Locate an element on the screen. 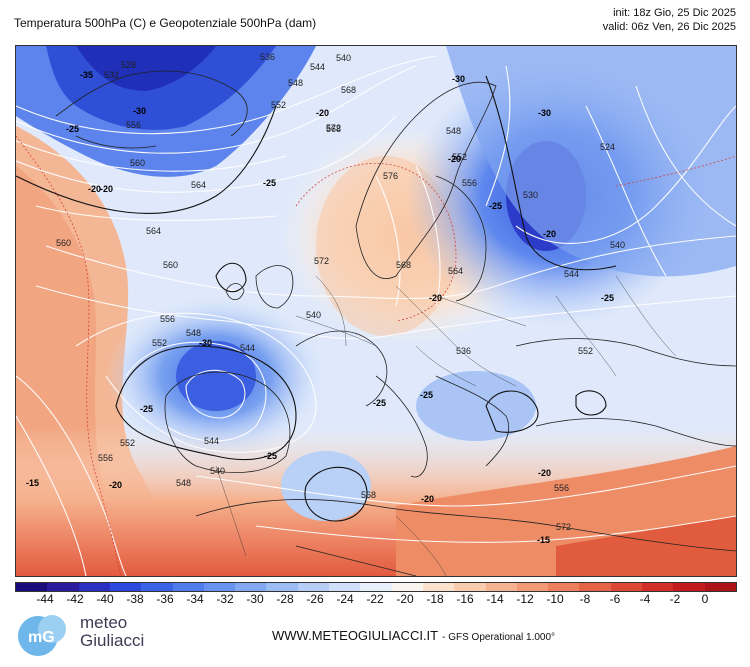 The image size is (750, 667). height-label: 530 is located at coordinates (530, 195).